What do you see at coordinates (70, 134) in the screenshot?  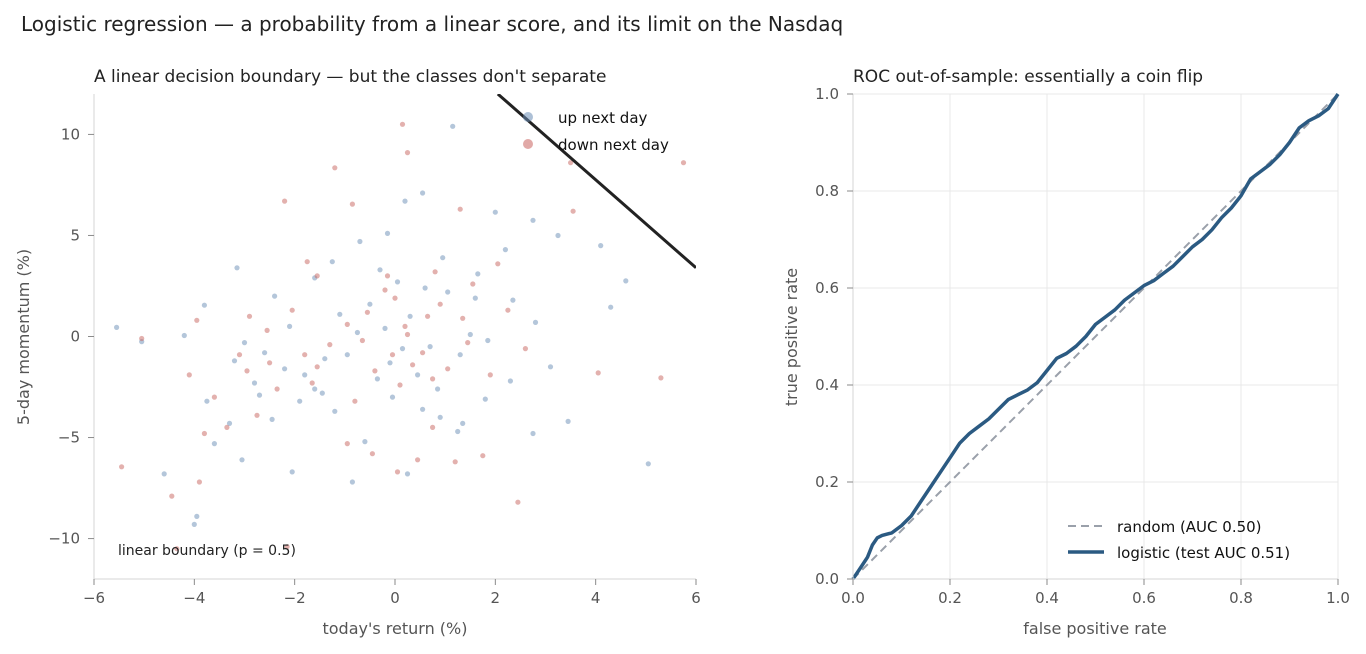 I see `scatter-y-tick-label: 10` at bounding box center [70, 134].